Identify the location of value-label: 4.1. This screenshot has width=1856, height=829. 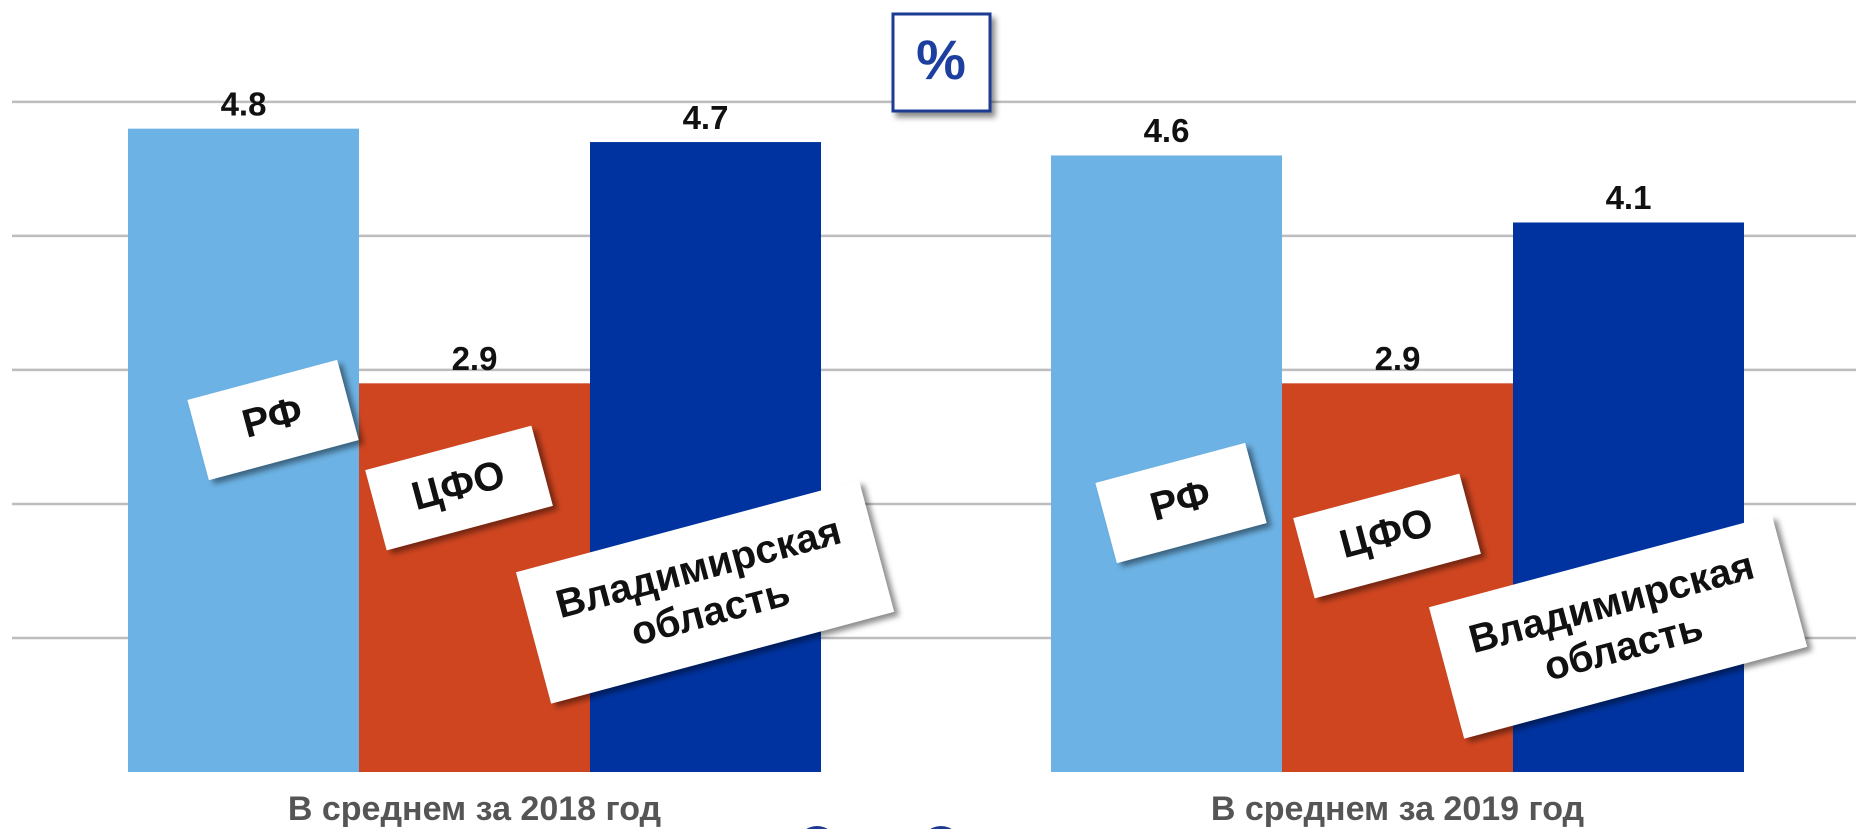
(1629, 197).